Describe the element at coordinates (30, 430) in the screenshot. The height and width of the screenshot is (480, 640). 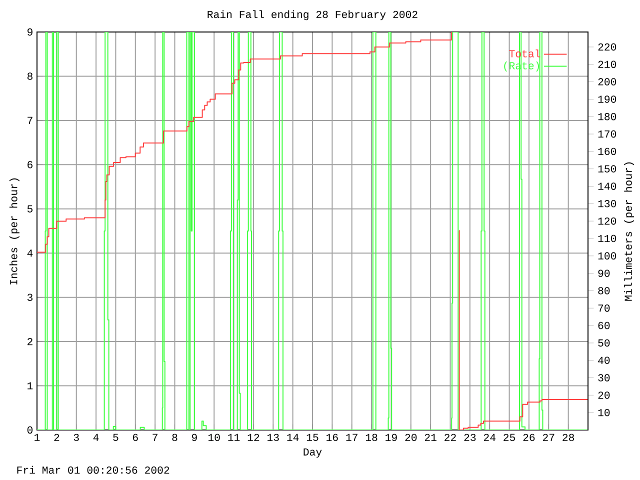
I see `y-tick-label: 0` at that location.